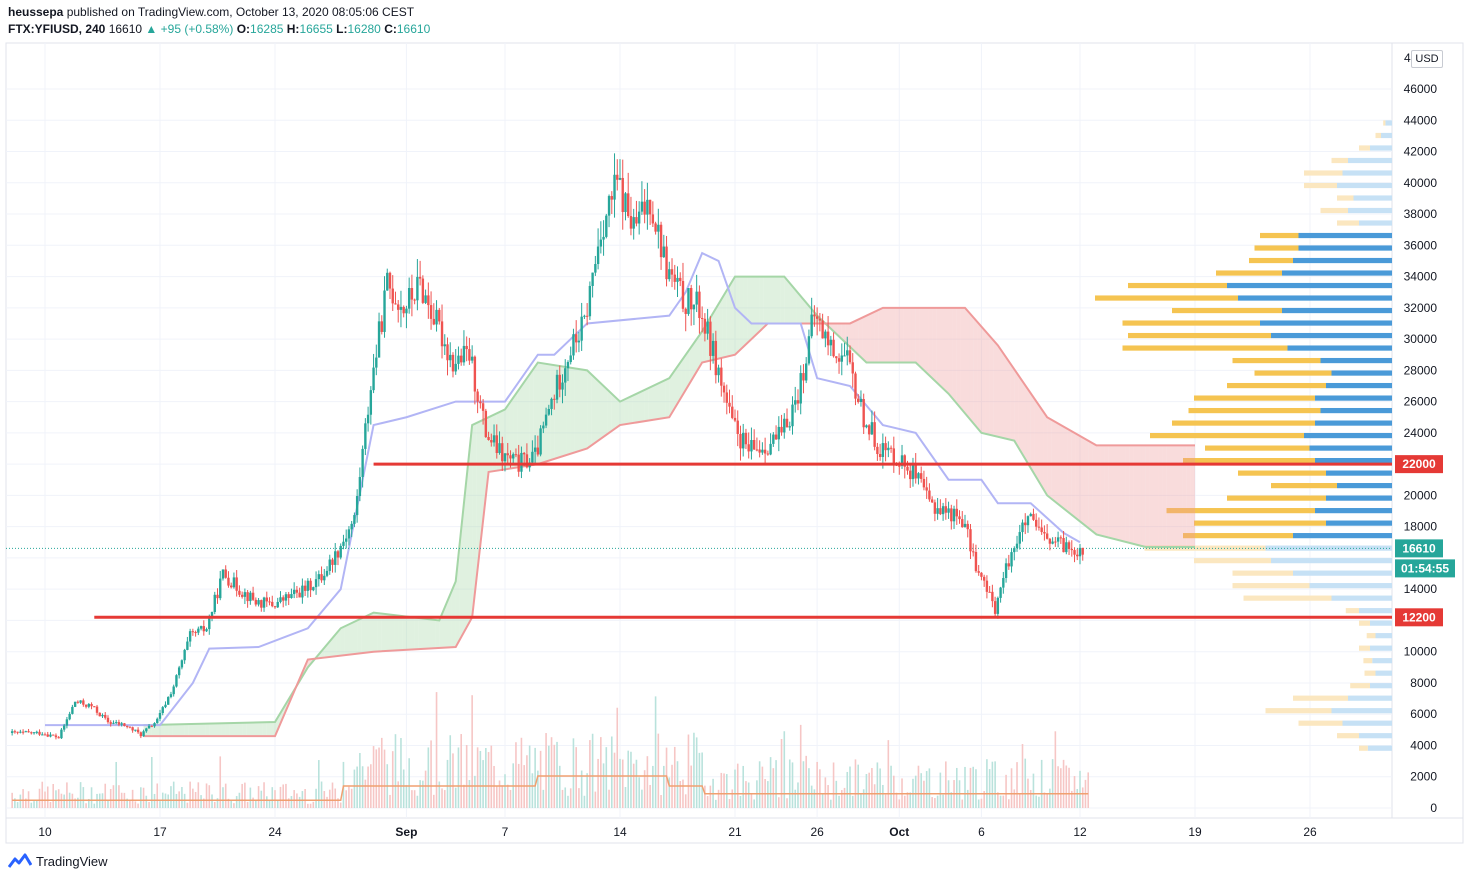  What do you see at coordinates (1419, 464) in the screenshot?
I see `level-label-high-bg` at bounding box center [1419, 464].